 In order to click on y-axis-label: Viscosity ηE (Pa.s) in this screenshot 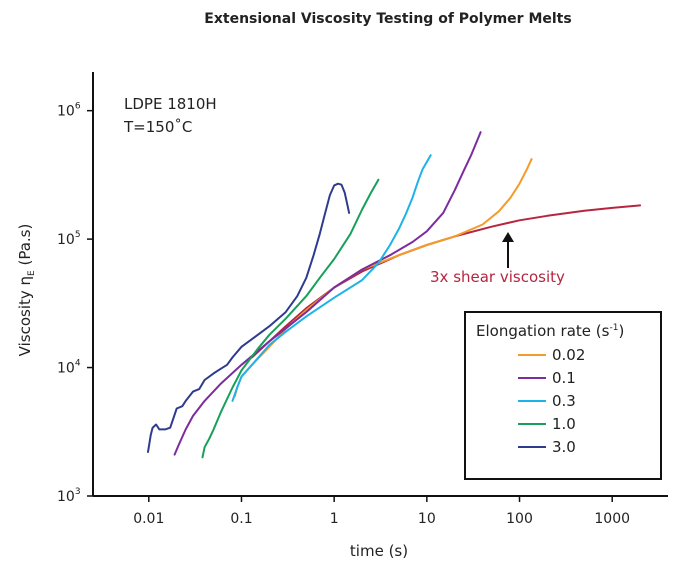, I will do `click(26, 290)`.